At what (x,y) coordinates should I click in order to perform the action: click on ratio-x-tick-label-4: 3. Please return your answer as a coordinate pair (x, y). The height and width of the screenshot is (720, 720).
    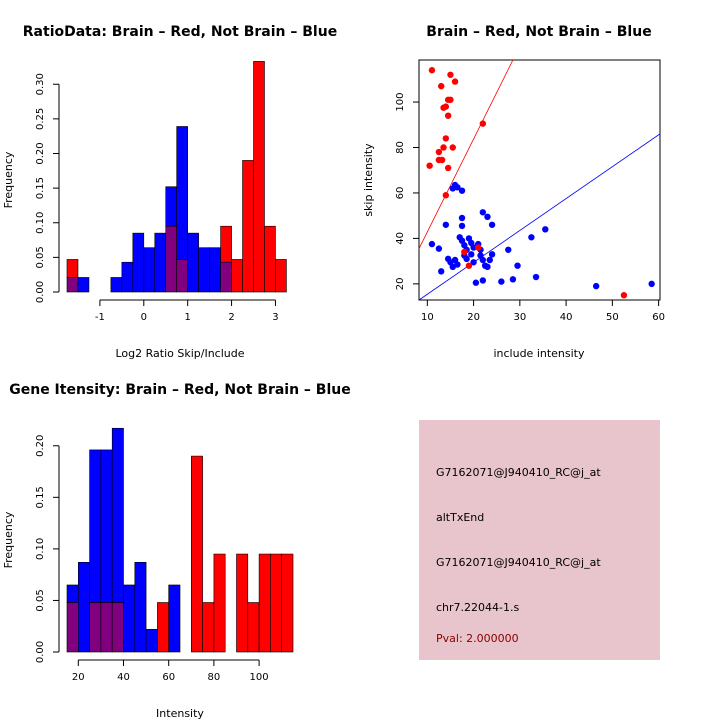
    Looking at the image, I should click on (275, 317).